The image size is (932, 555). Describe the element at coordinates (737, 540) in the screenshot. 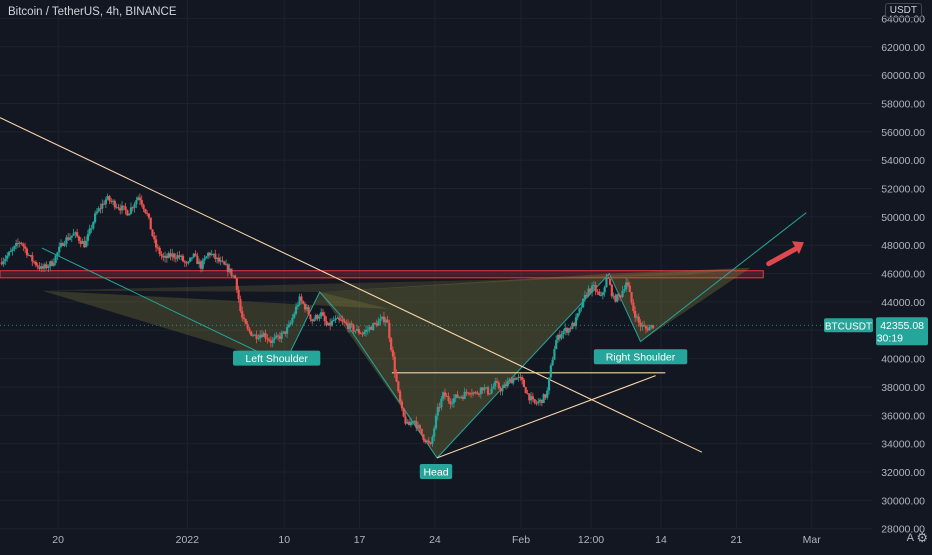

I see `x-tick-label: 21` at that location.